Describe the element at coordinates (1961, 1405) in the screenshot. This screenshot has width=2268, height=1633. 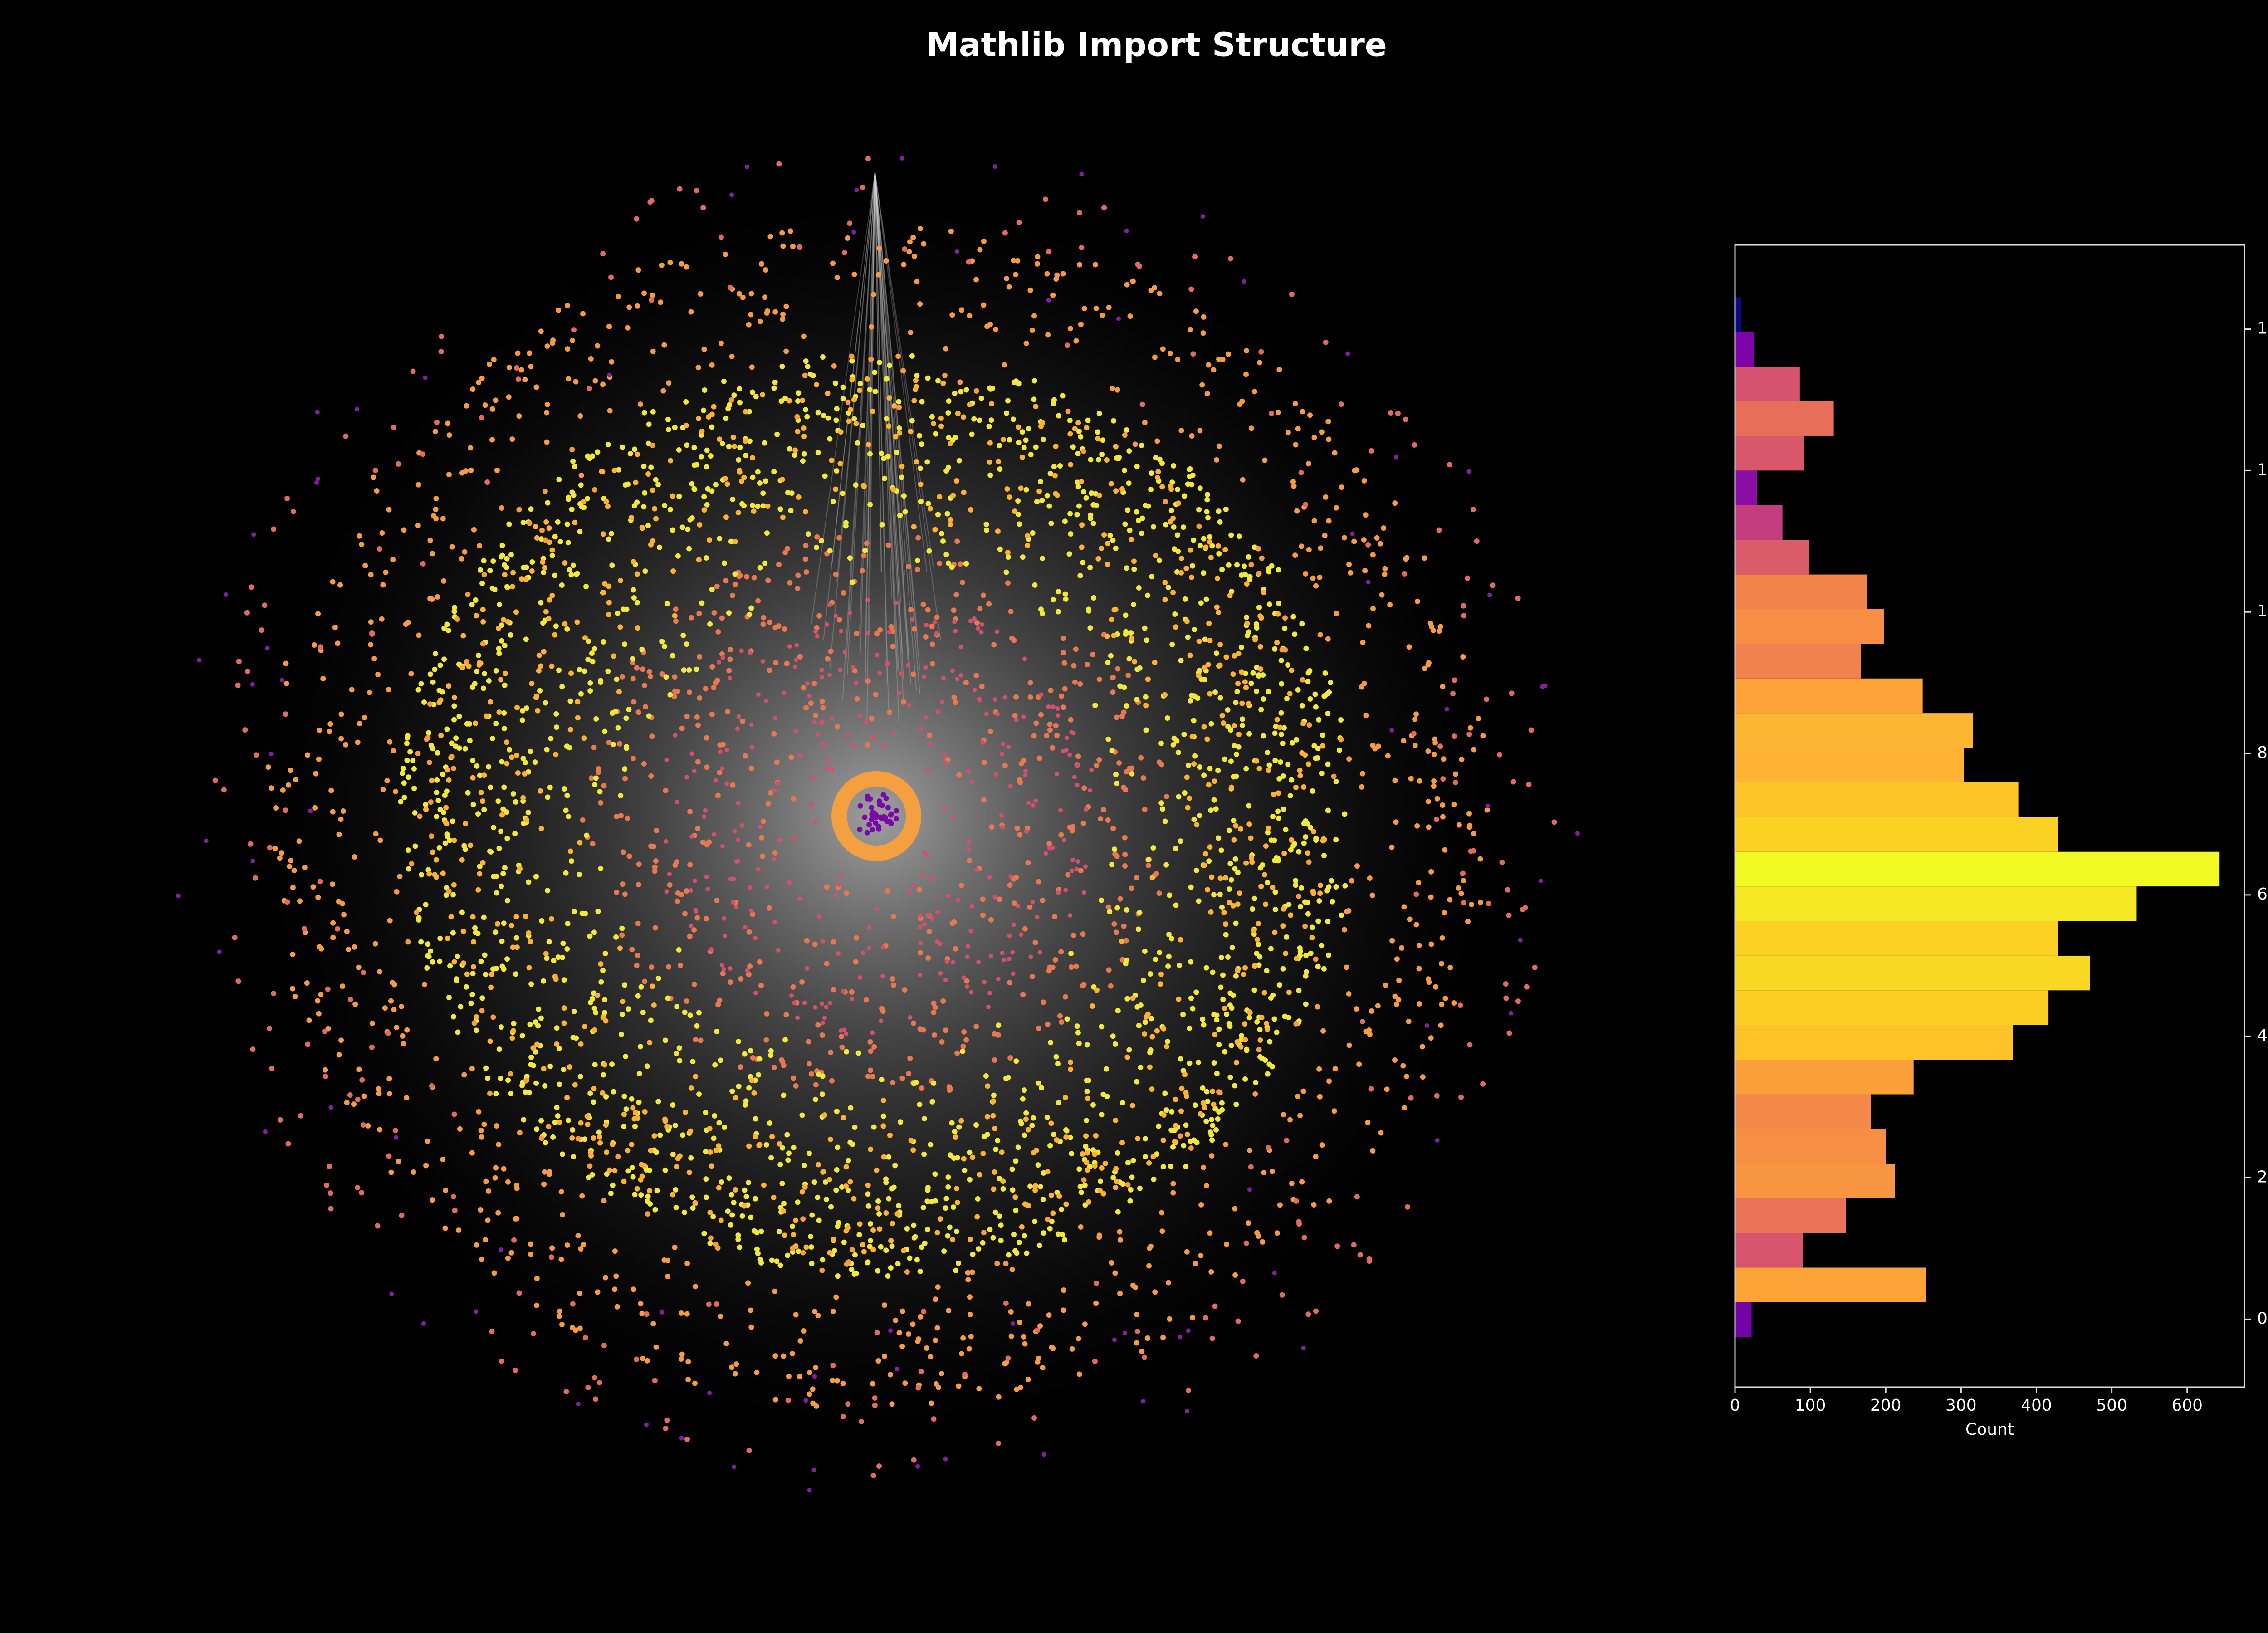
I see `x-tick-label: 300` at that location.